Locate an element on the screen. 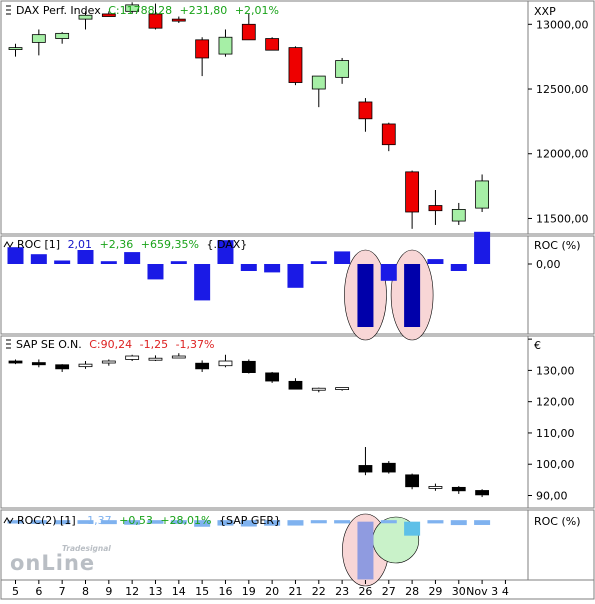 The height and width of the screenshot is (604, 595). axis-frame is located at coordinates (561, 285).